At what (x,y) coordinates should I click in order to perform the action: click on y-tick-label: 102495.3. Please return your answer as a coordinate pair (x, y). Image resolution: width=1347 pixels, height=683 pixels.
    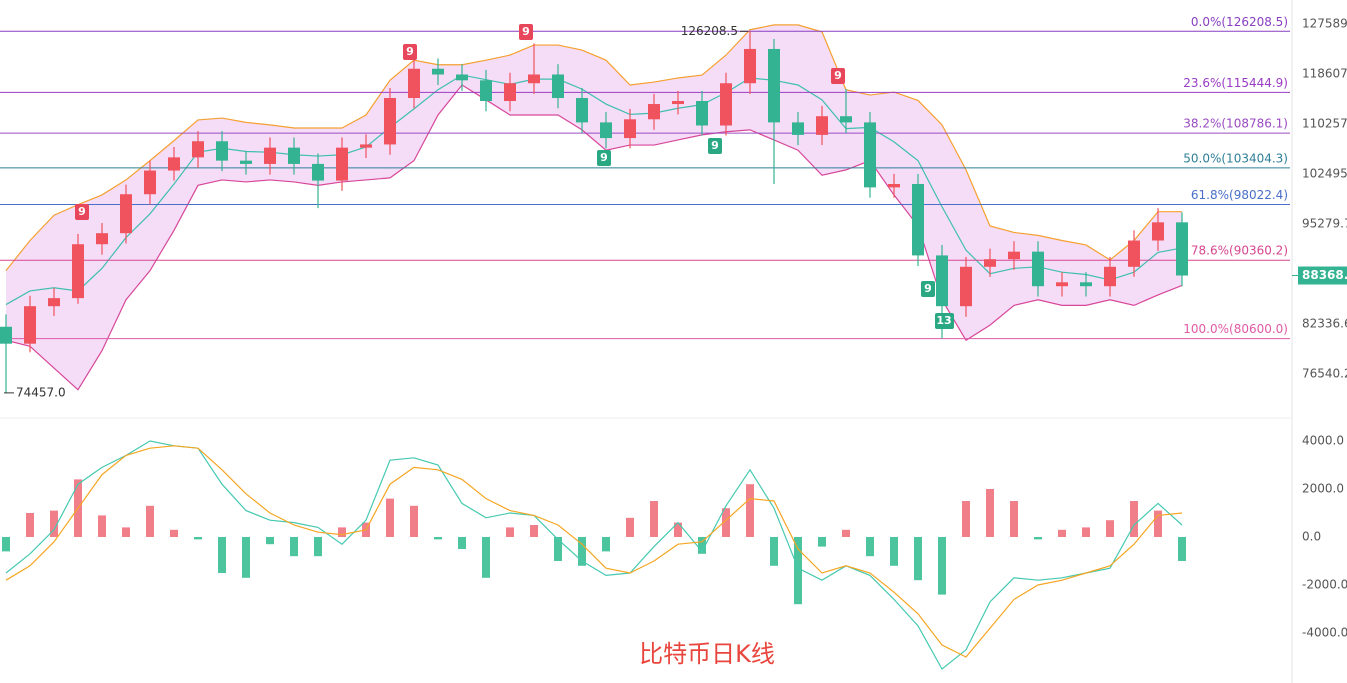
    Looking at the image, I should click on (1324, 173).